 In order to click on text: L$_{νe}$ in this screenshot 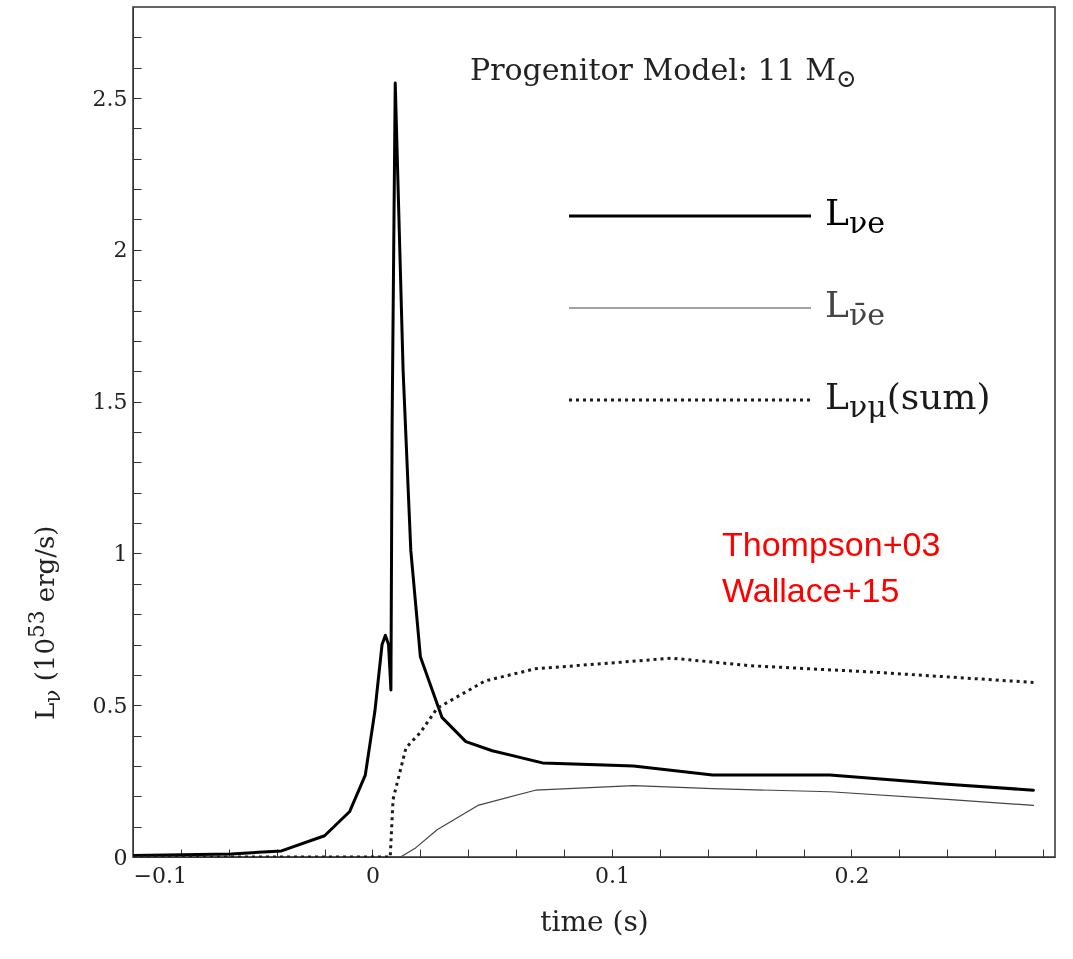, I will do `click(855, 216)`.